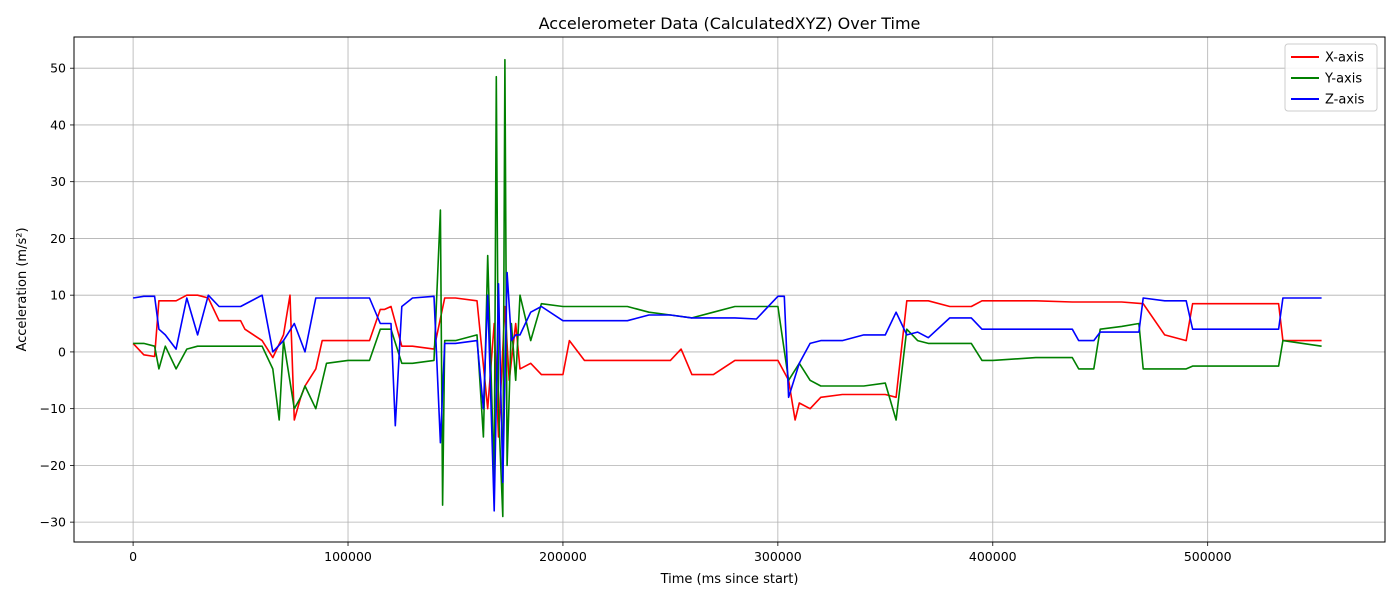  What do you see at coordinates (1208, 556) in the screenshot?
I see `x-tick-label: 500000` at bounding box center [1208, 556].